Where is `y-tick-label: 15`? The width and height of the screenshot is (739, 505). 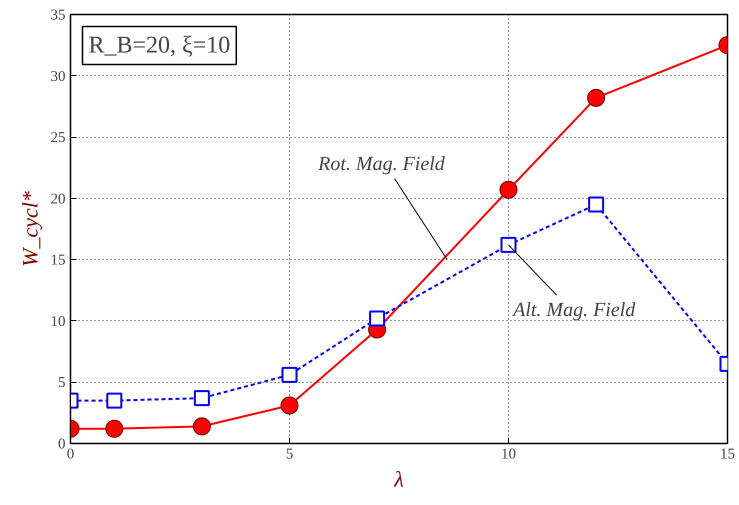 y-tick-label: 15 is located at coordinates (58, 260).